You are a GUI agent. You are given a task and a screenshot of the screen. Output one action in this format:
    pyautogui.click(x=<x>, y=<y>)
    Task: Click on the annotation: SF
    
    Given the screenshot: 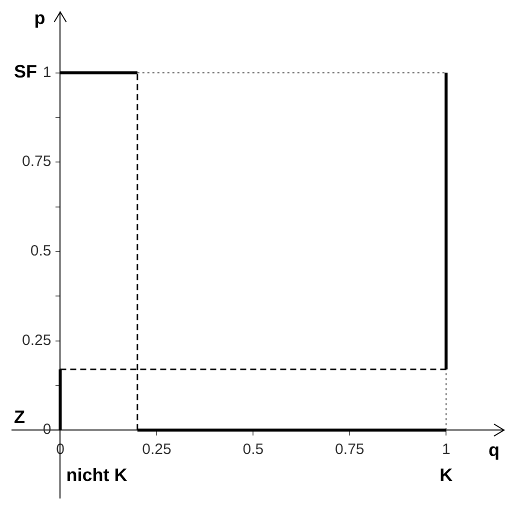 What is the action you would take?
    pyautogui.click(x=26, y=72)
    